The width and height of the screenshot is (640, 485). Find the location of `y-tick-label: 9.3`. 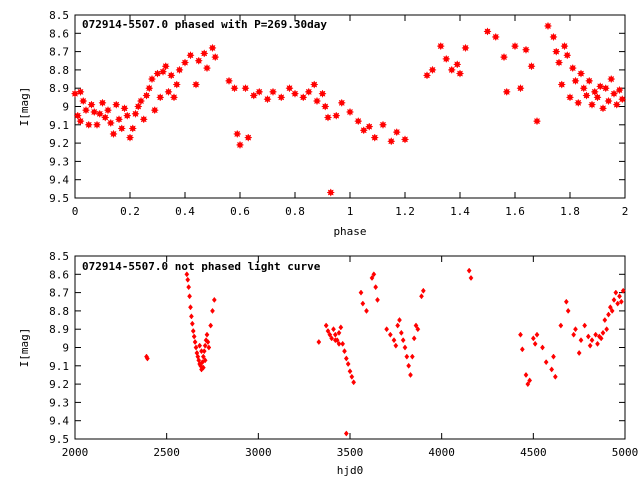

y-tick-label: 9.3 is located at coordinates (59, 161).